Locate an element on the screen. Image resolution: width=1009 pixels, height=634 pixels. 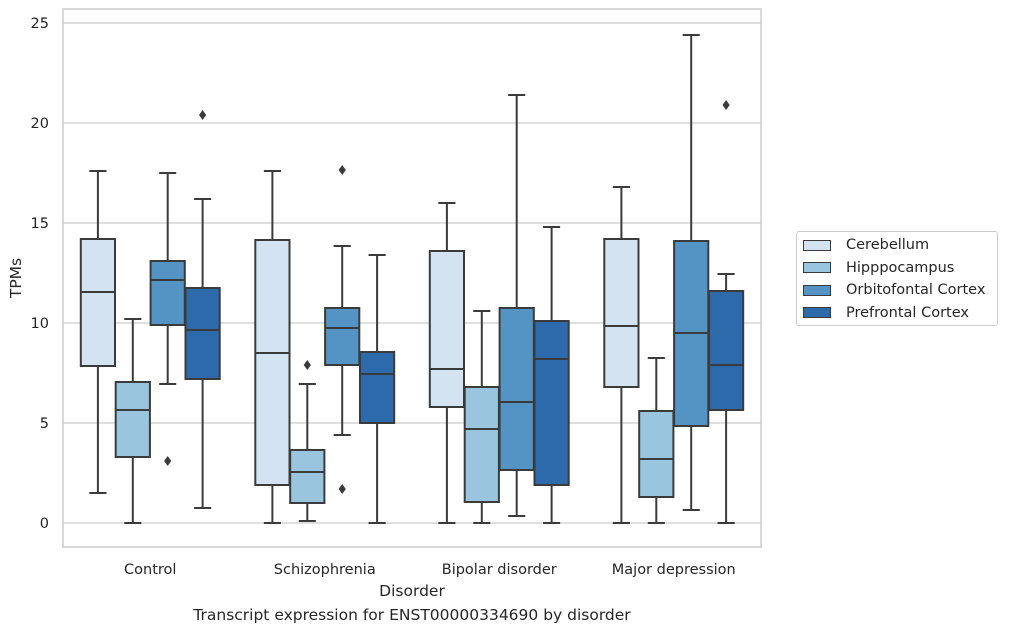
legend-item: Prefrontal Cortex is located at coordinates (886, 313).